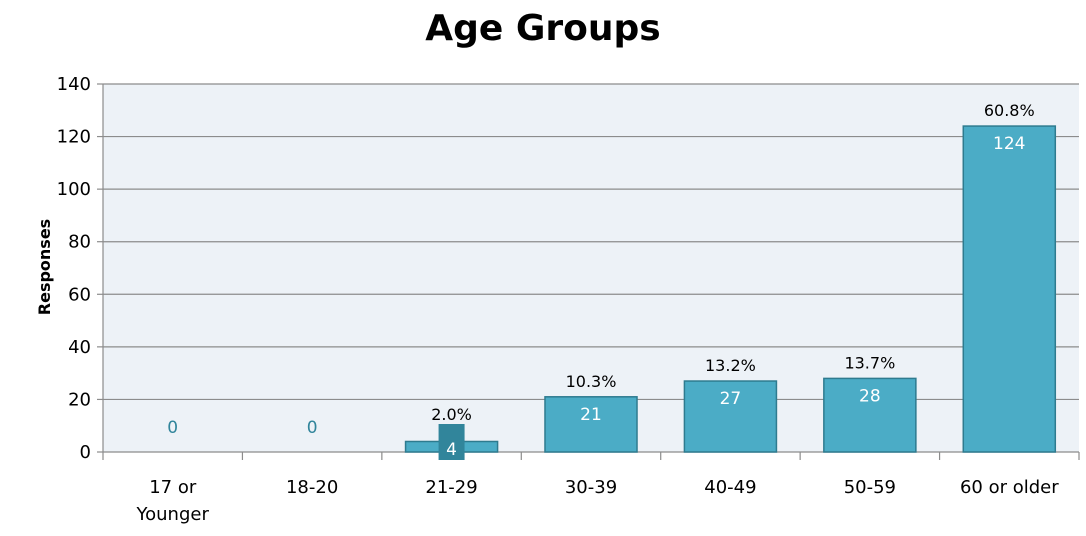  What do you see at coordinates (74, 137) in the screenshot?
I see `y-tick-label: 120` at bounding box center [74, 137].